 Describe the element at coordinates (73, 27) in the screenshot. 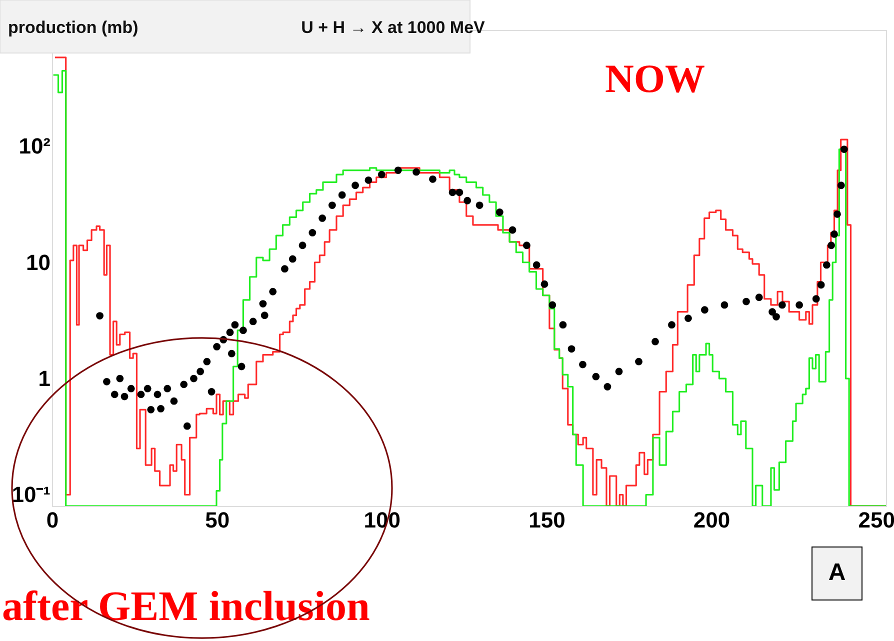

I see `y-axis-title: production (mb)` at that location.